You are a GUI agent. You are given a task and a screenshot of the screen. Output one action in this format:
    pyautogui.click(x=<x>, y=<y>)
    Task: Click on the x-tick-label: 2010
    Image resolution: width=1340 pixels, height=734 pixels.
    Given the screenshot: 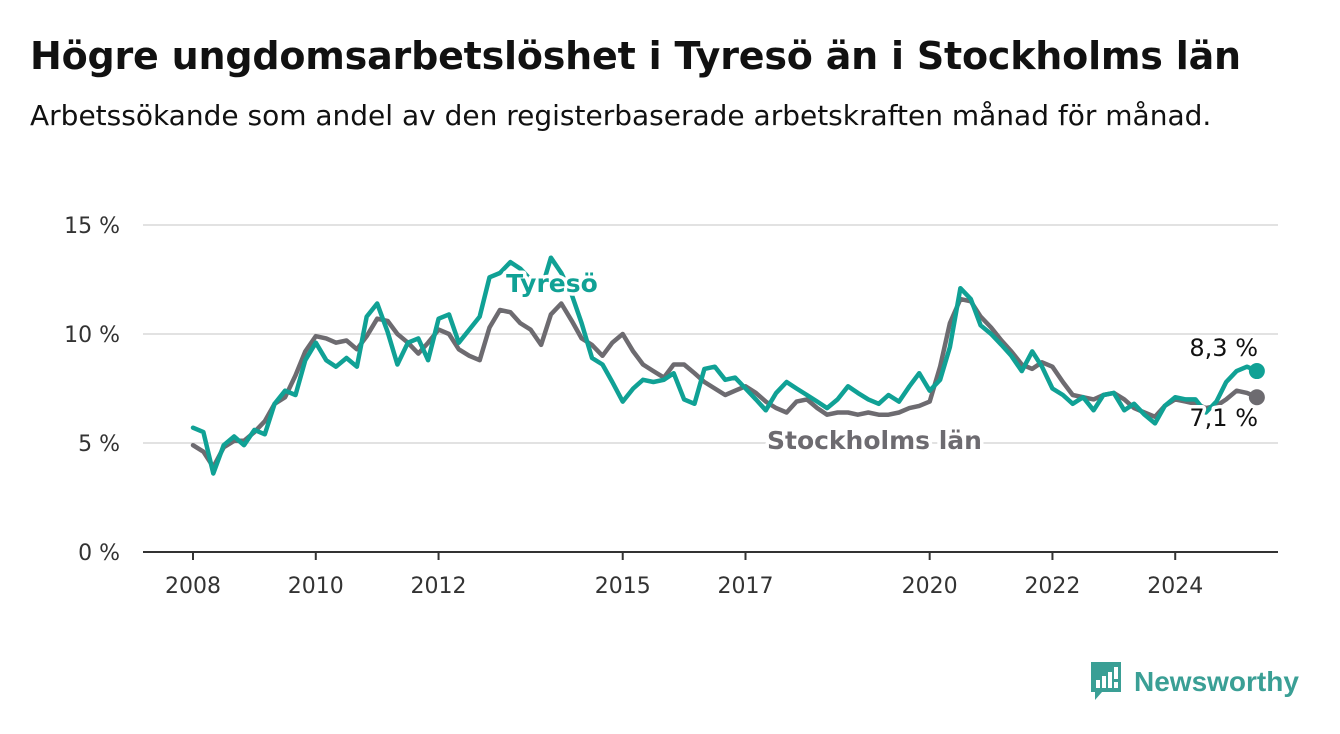 What is the action you would take?
    pyautogui.click(x=316, y=586)
    